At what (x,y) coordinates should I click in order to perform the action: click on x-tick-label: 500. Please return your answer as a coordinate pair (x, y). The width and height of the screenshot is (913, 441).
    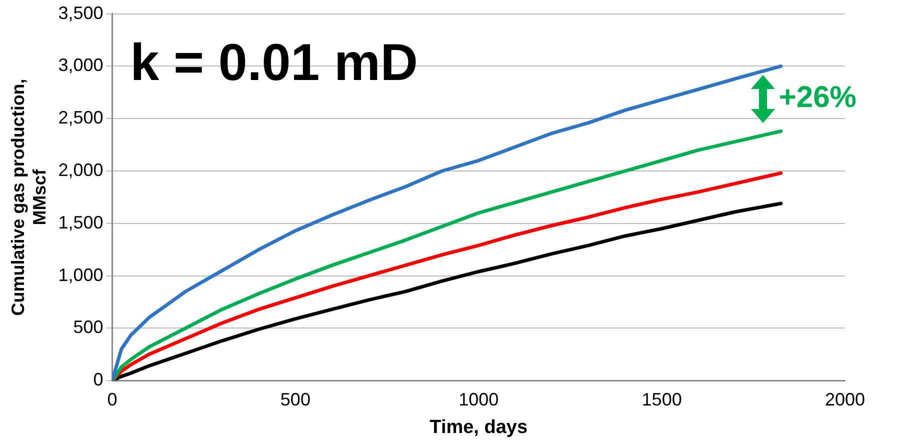
    Looking at the image, I should click on (295, 399).